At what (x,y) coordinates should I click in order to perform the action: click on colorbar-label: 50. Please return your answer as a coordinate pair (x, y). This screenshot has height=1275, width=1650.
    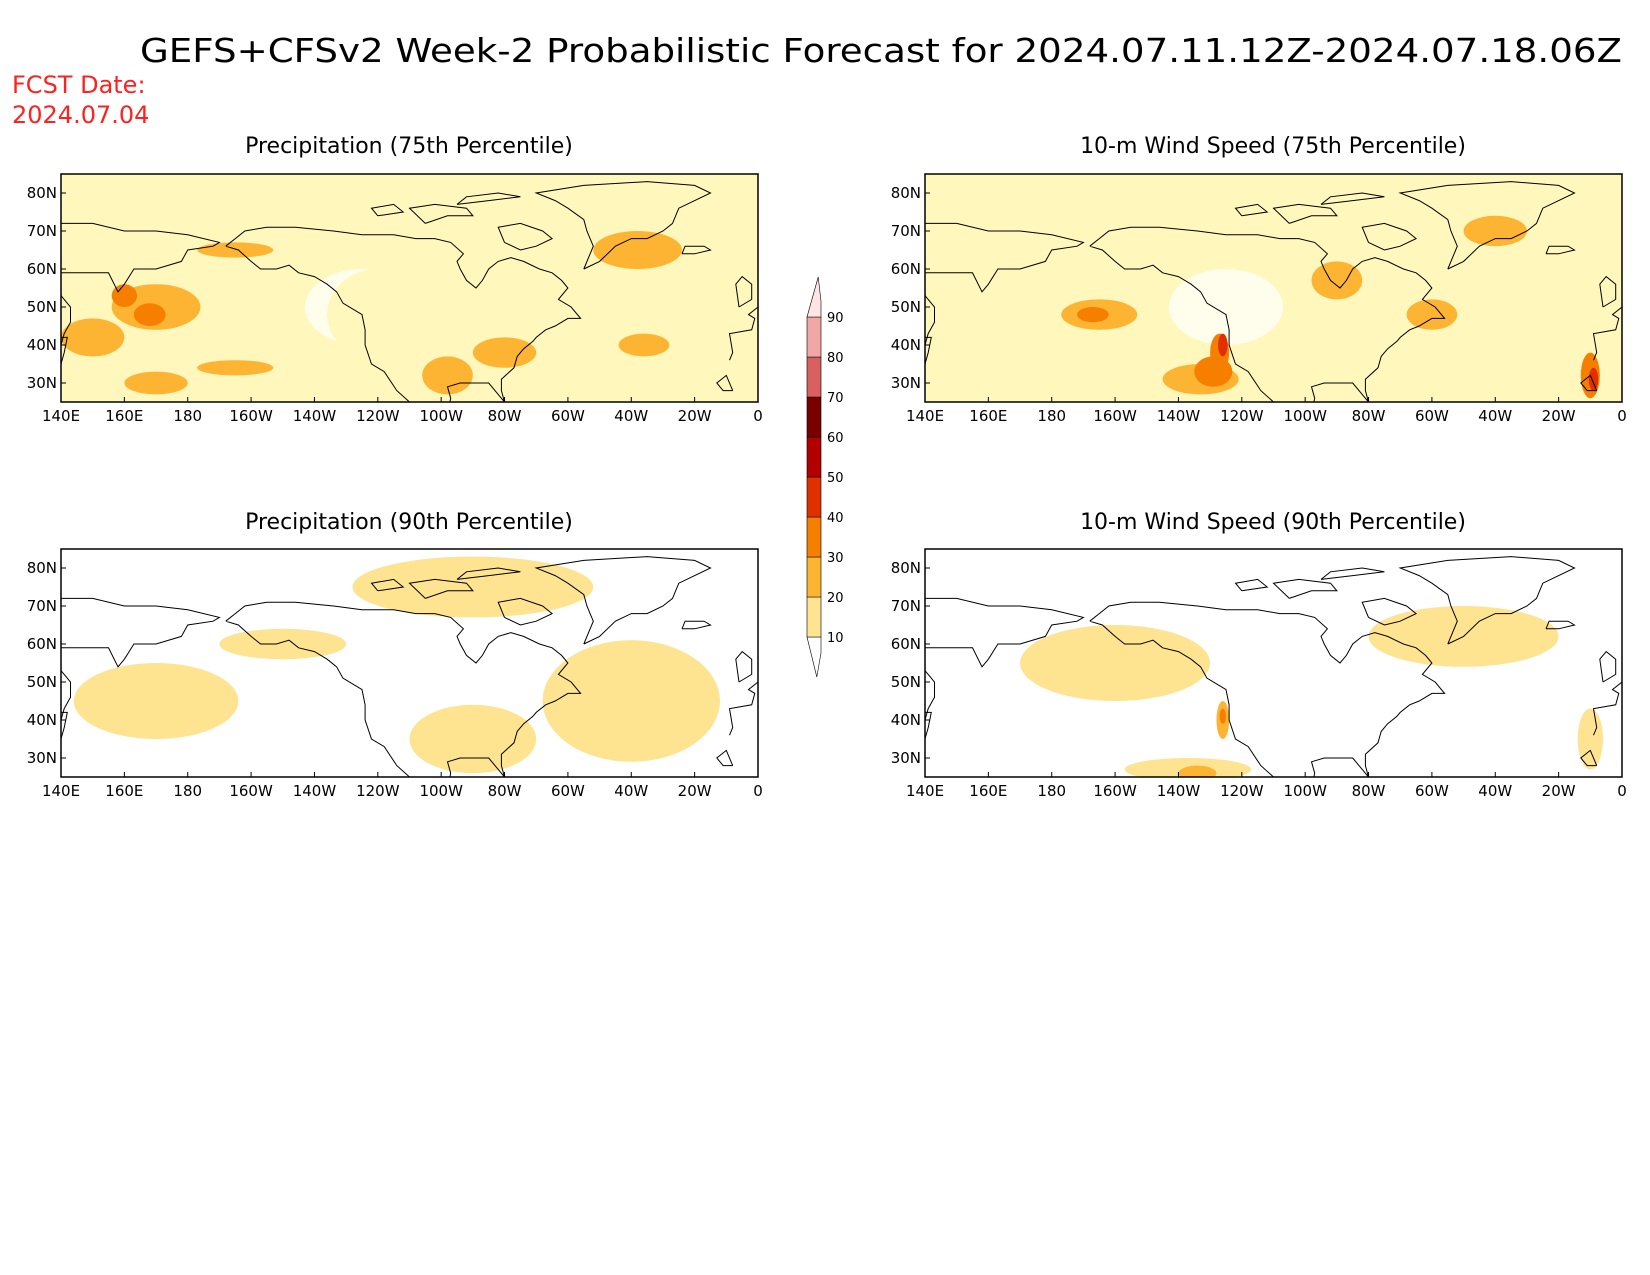
    Looking at the image, I should click on (835, 478).